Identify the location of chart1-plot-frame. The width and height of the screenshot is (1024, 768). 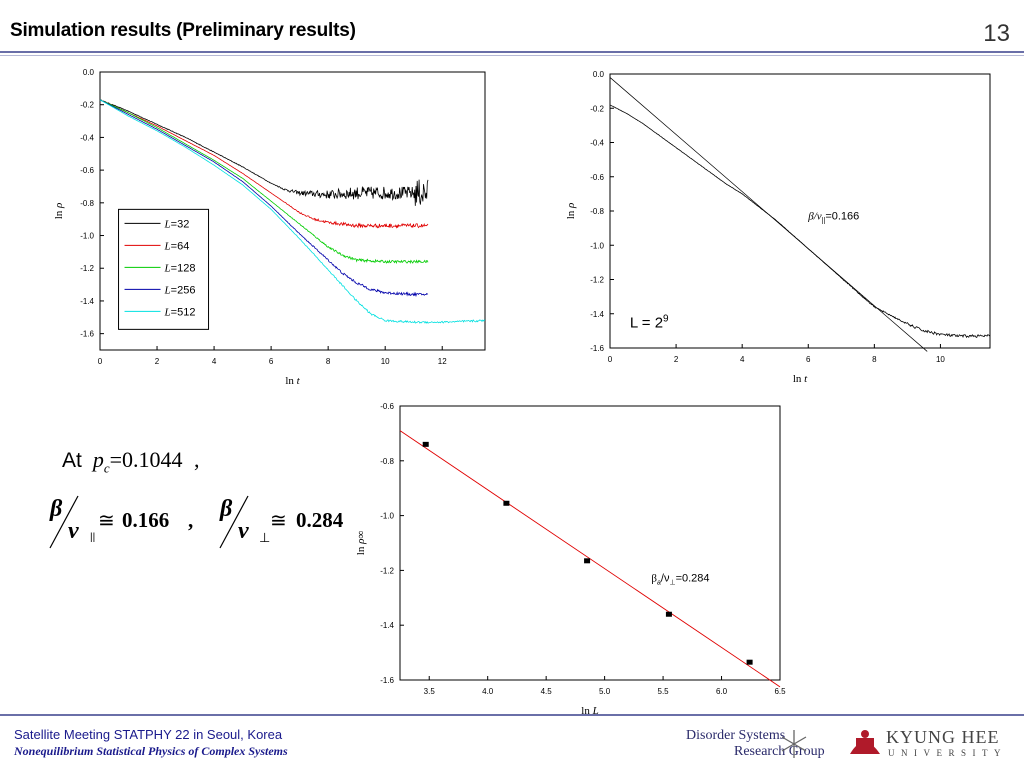
(800, 211).